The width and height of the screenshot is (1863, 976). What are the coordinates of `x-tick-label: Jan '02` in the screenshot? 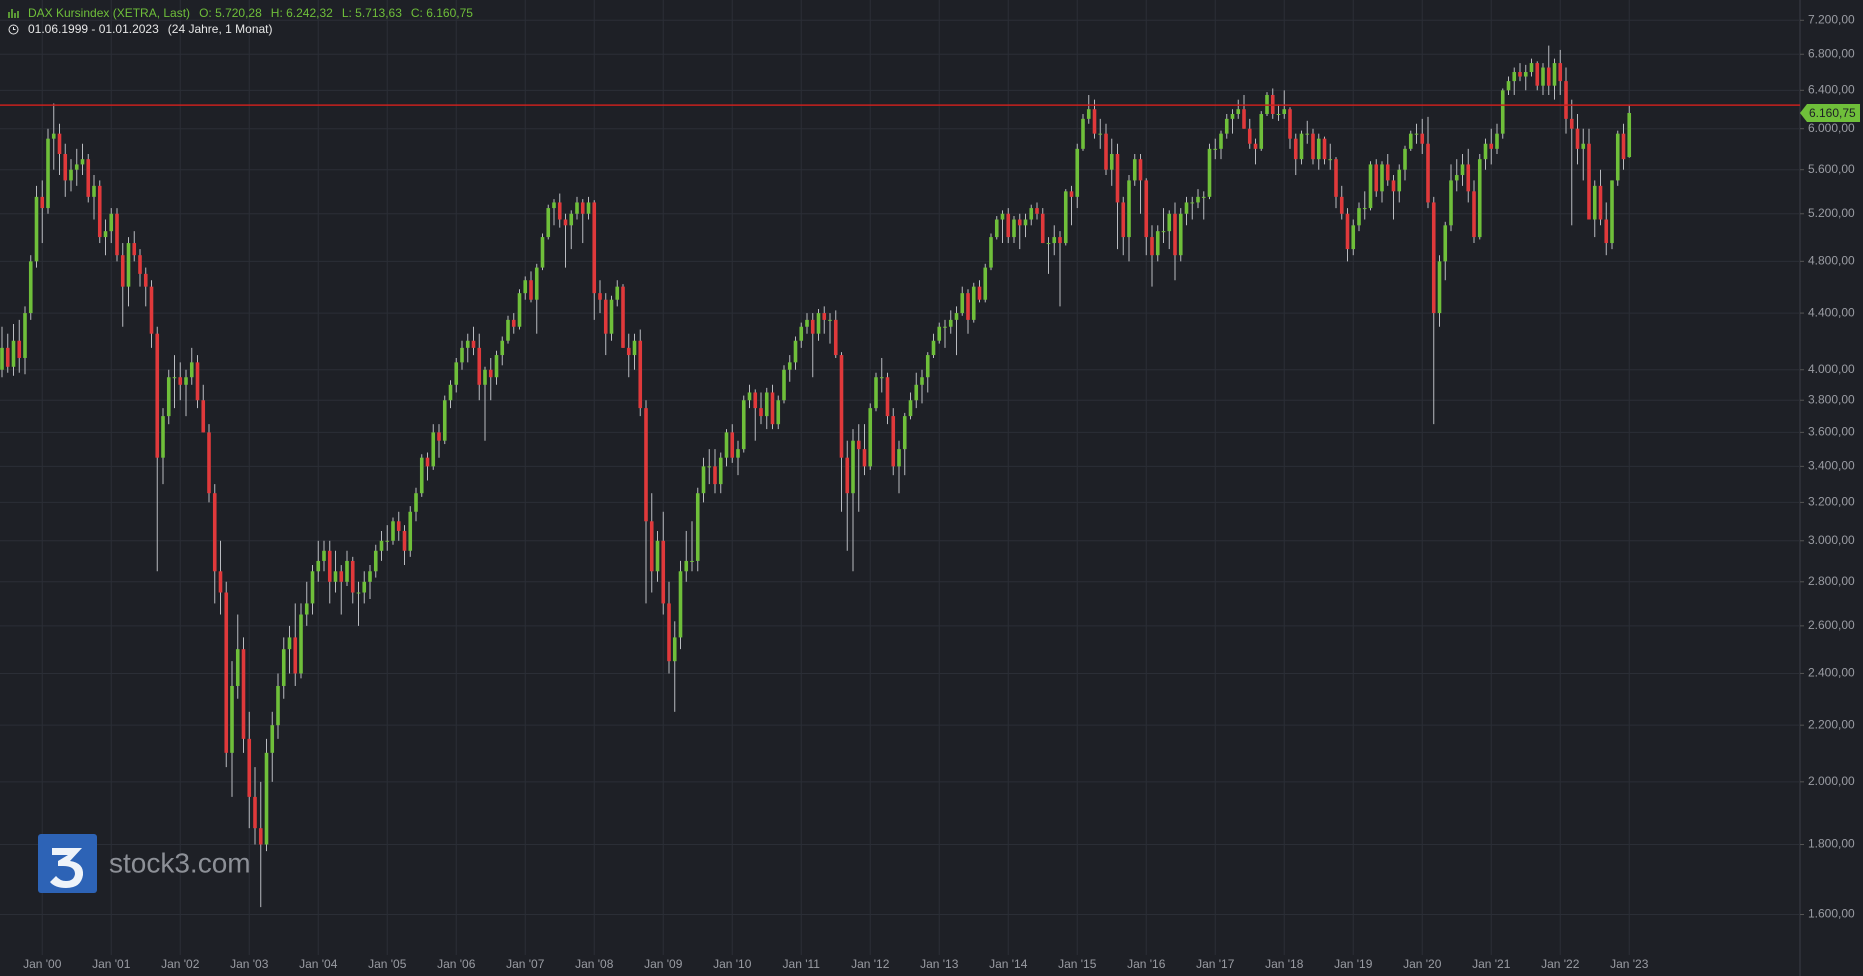 It's located at (180, 964).